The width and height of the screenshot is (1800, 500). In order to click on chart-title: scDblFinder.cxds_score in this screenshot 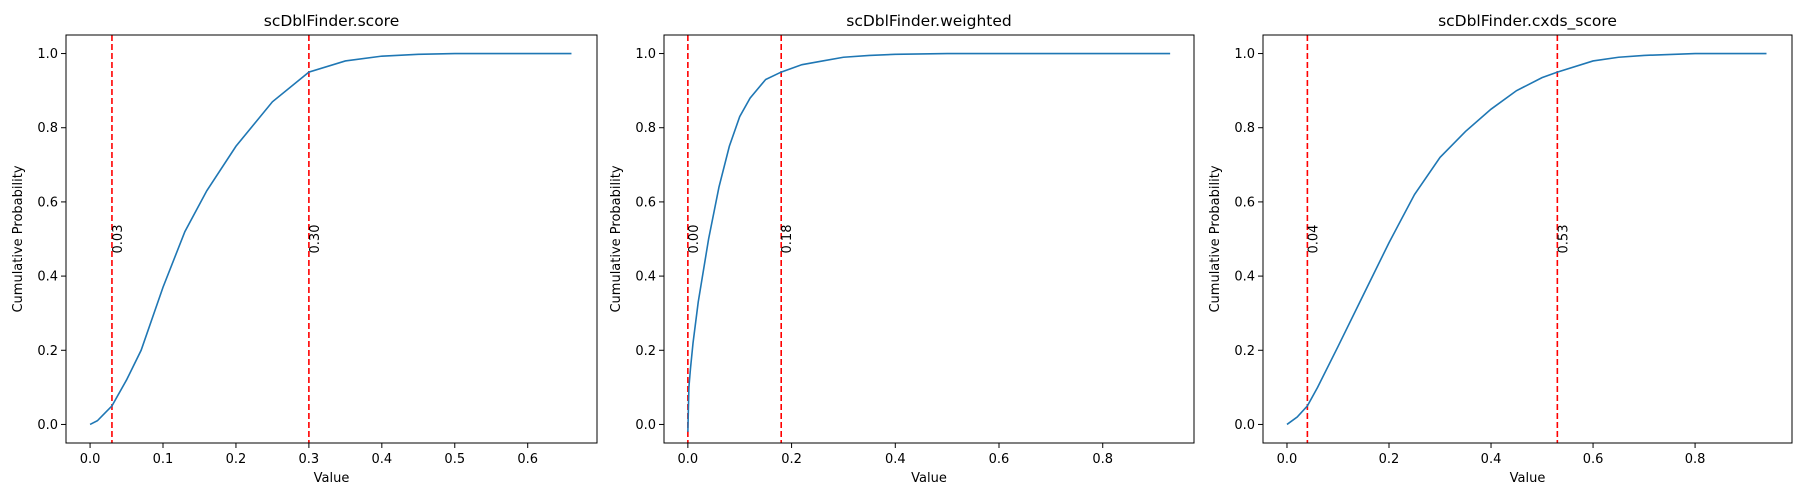, I will do `click(1527, 21)`.